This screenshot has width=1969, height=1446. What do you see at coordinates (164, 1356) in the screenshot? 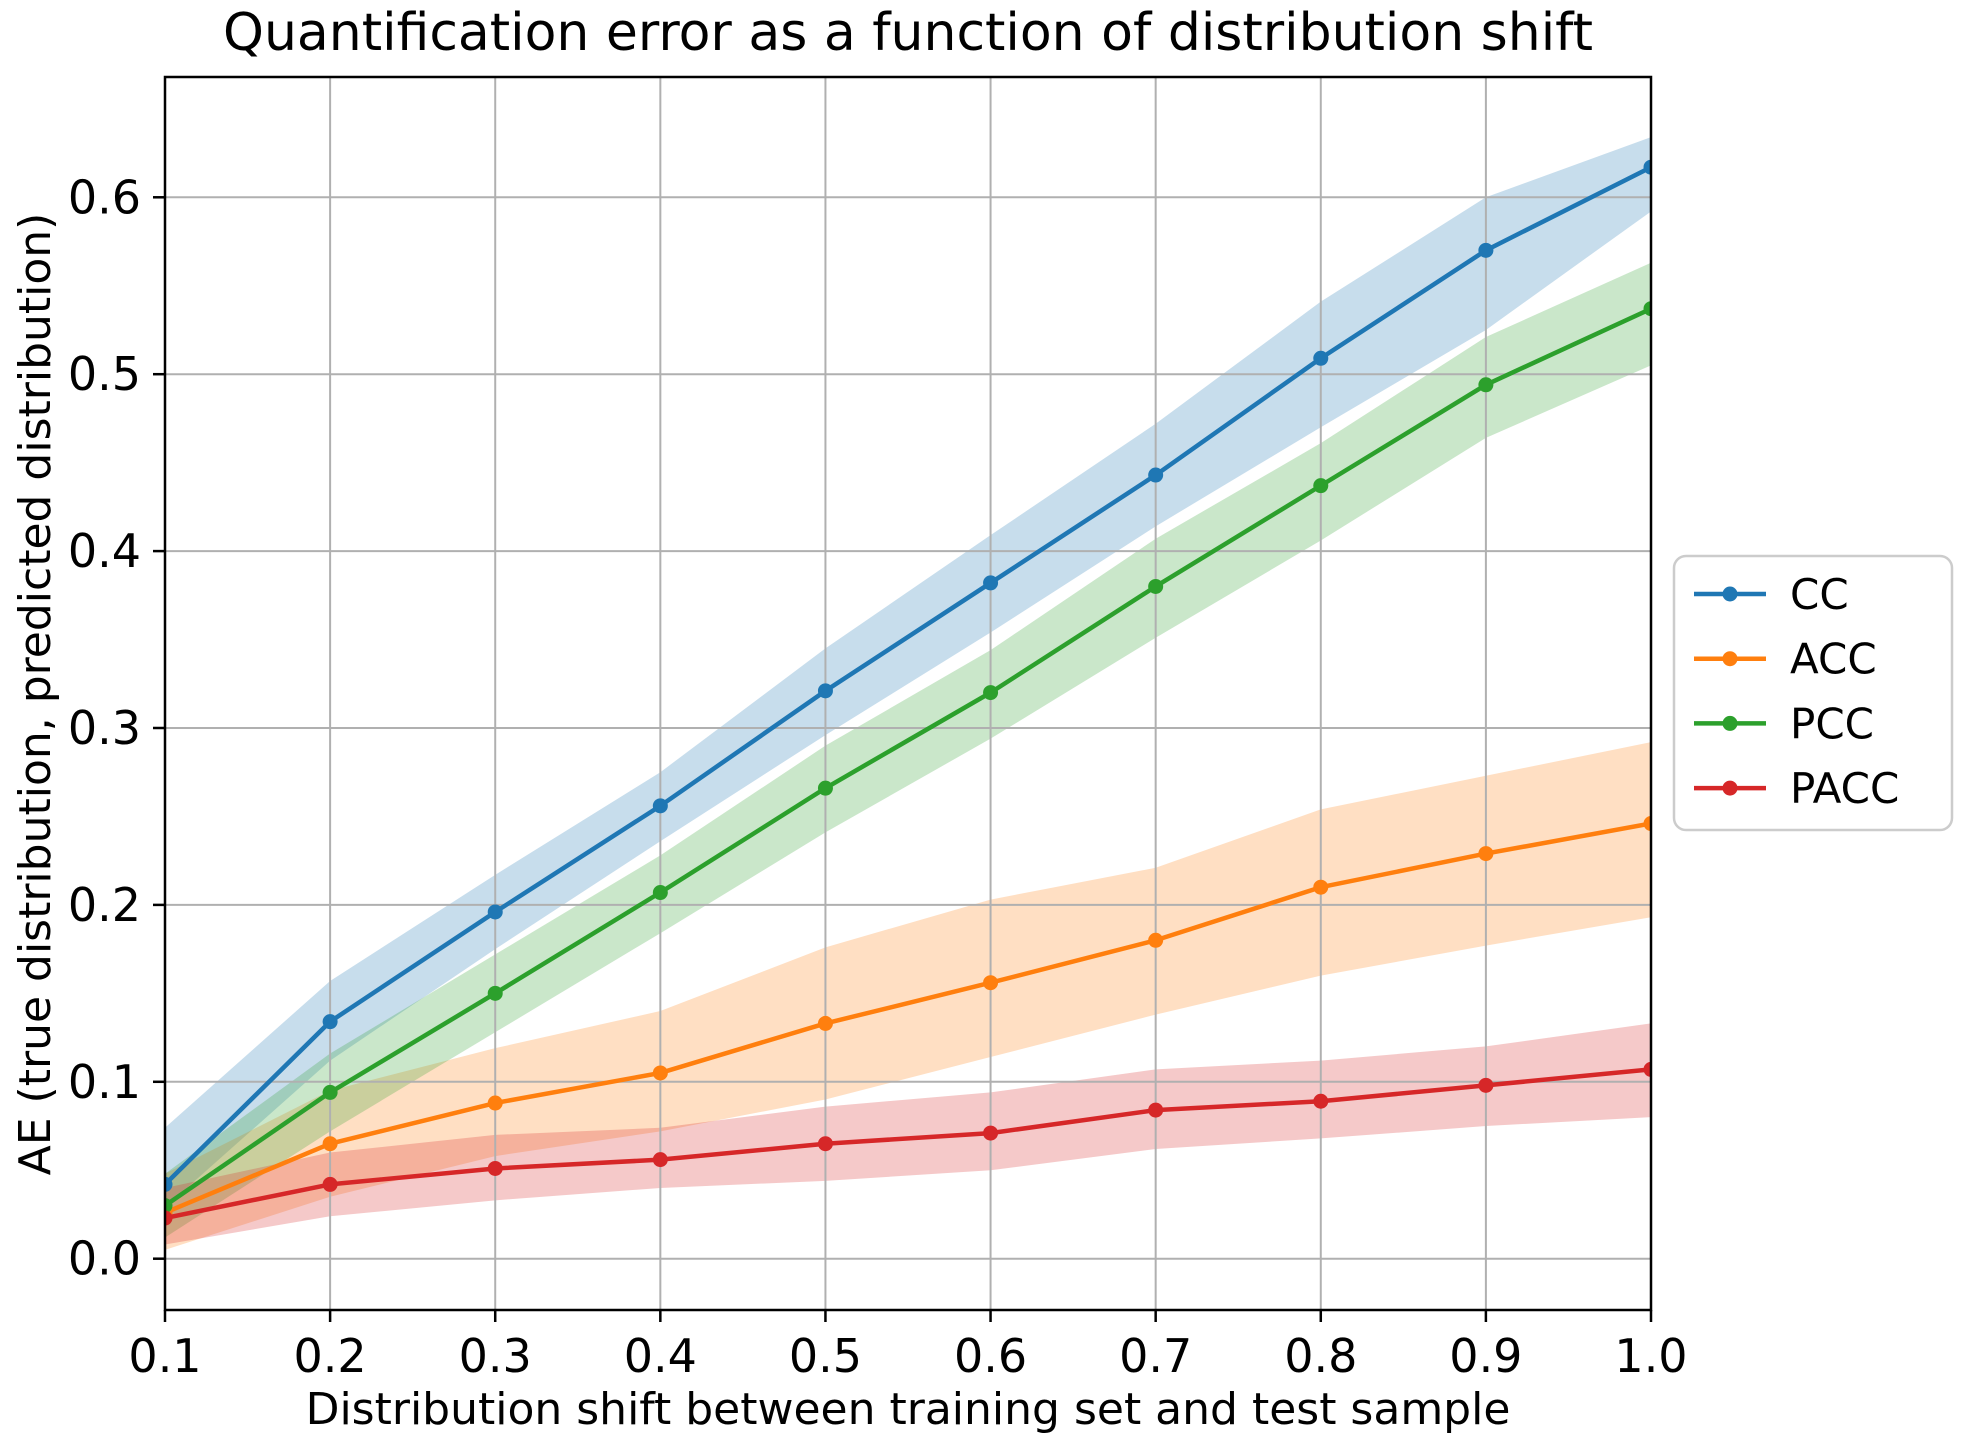
I see `x-tick-label: 0.1` at bounding box center [164, 1356].